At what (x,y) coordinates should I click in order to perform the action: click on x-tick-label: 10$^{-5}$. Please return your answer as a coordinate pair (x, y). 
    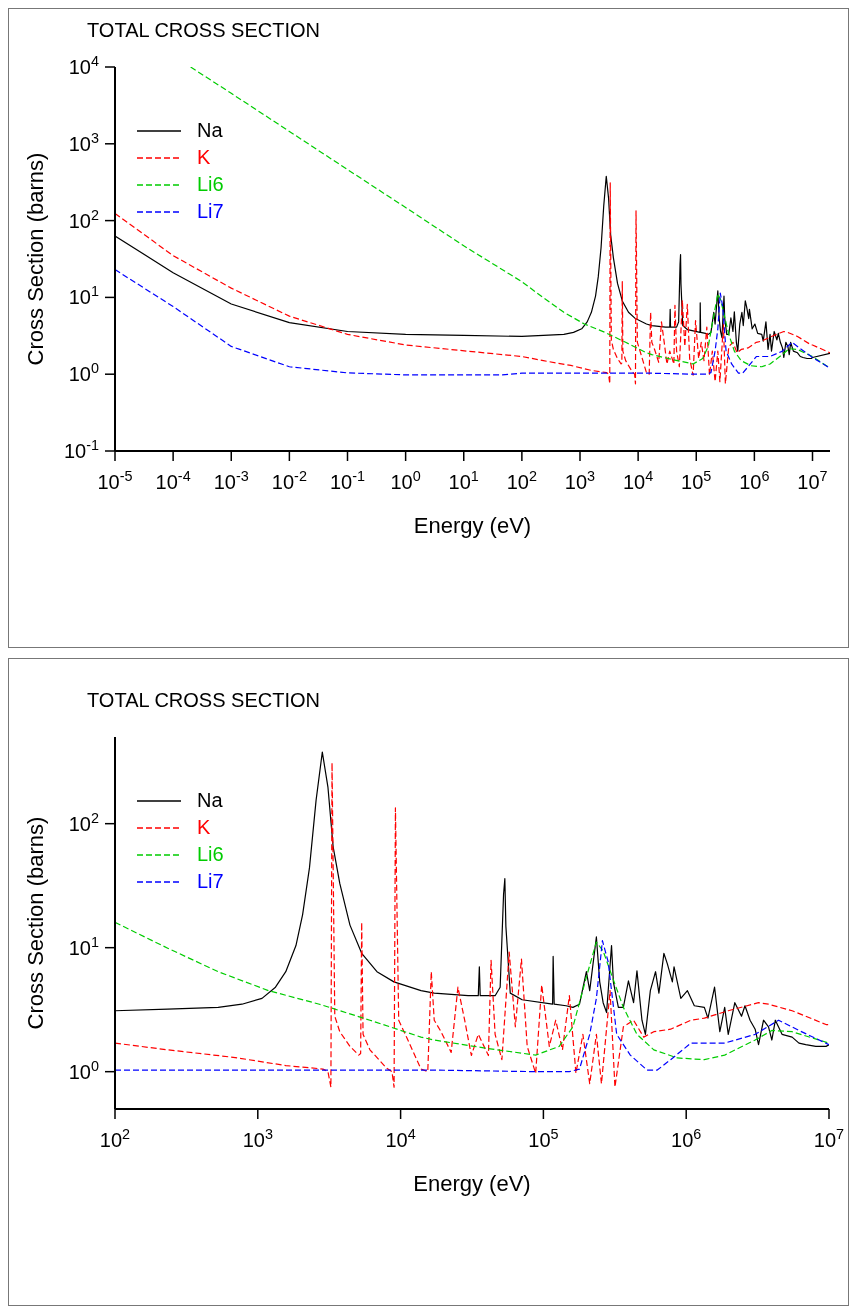
    Looking at the image, I should click on (115, 480).